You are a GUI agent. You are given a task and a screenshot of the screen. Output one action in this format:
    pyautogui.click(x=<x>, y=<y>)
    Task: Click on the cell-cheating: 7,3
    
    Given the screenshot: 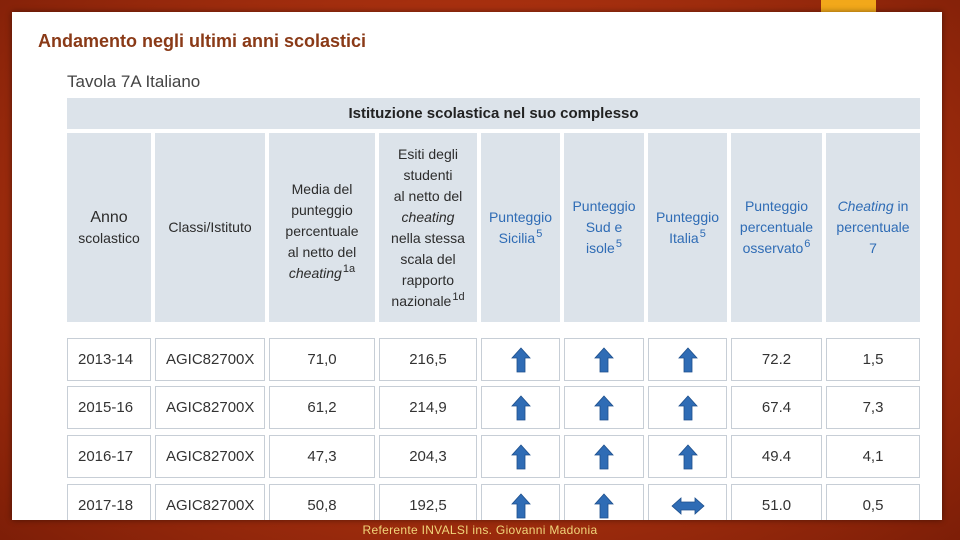 What is the action you would take?
    pyautogui.click(x=873, y=407)
    